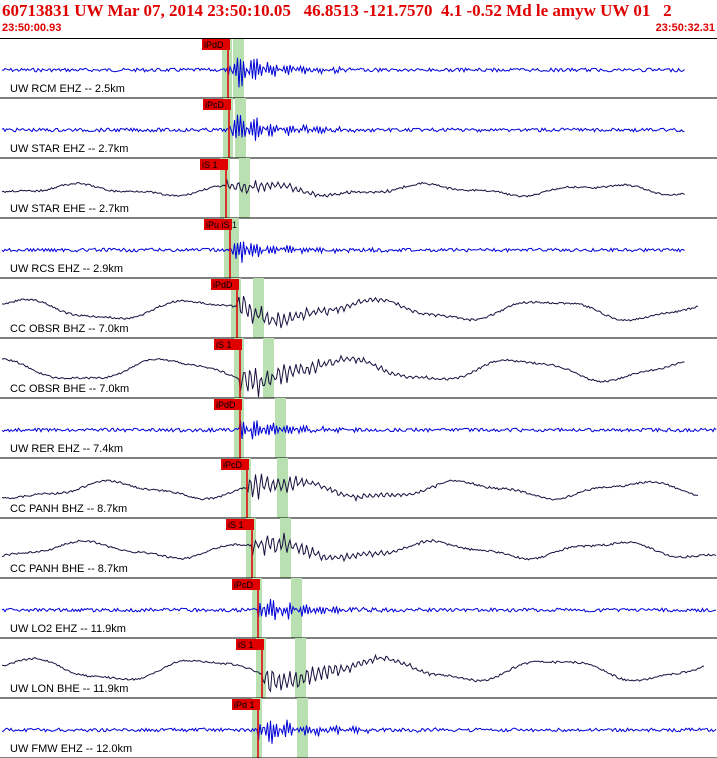  I want to click on trace-panel: iPu iS 1 UW RCS EHZ -- 2.9km, so click(358, 248).